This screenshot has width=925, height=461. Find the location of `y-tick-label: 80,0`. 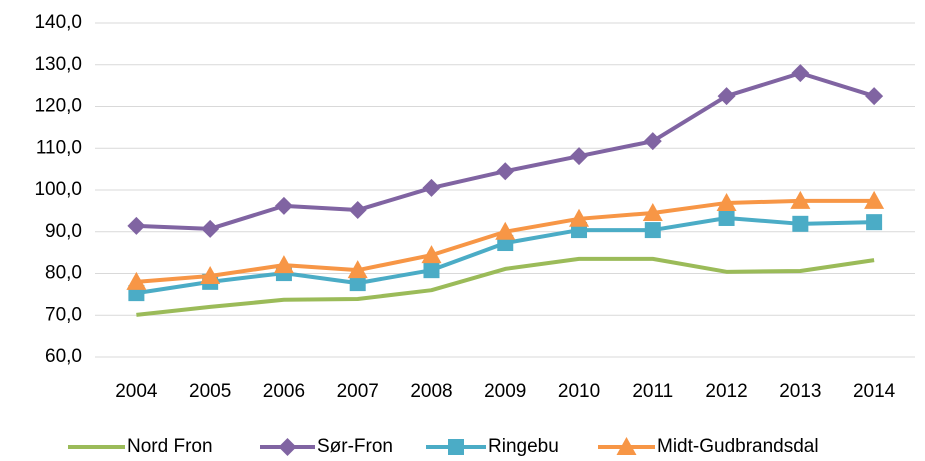

y-tick-label: 80,0 is located at coordinates (63, 273).